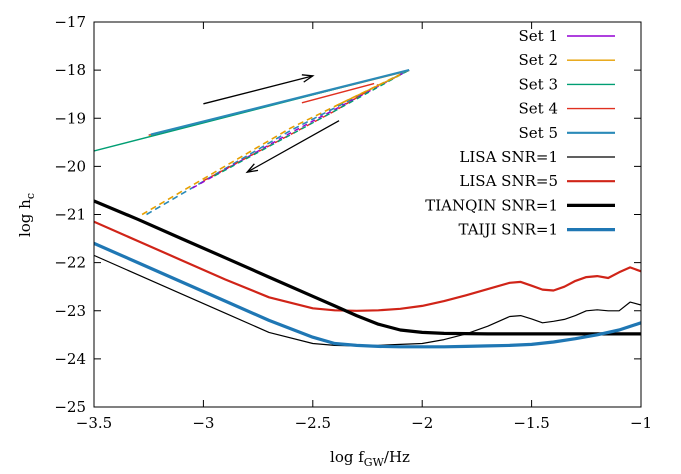 The height and width of the screenshot is (474, 681). Describe the element at coordinates (567, 109) in the screenshot. I see `legend-entry-set-4: Set 4` at that location.